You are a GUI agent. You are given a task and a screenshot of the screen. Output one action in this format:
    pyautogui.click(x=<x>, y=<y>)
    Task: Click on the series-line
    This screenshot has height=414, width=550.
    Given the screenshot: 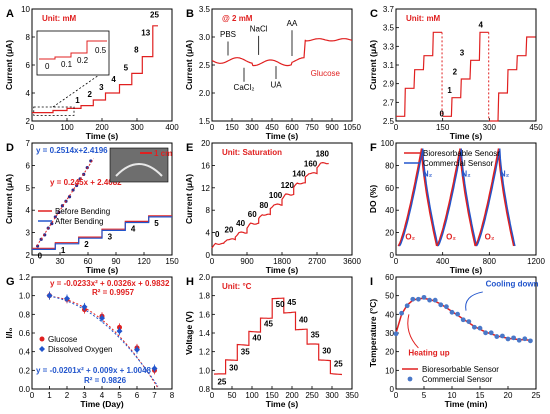 What is the action you would take?
    pyautogui.click(x=95, y=69)
    